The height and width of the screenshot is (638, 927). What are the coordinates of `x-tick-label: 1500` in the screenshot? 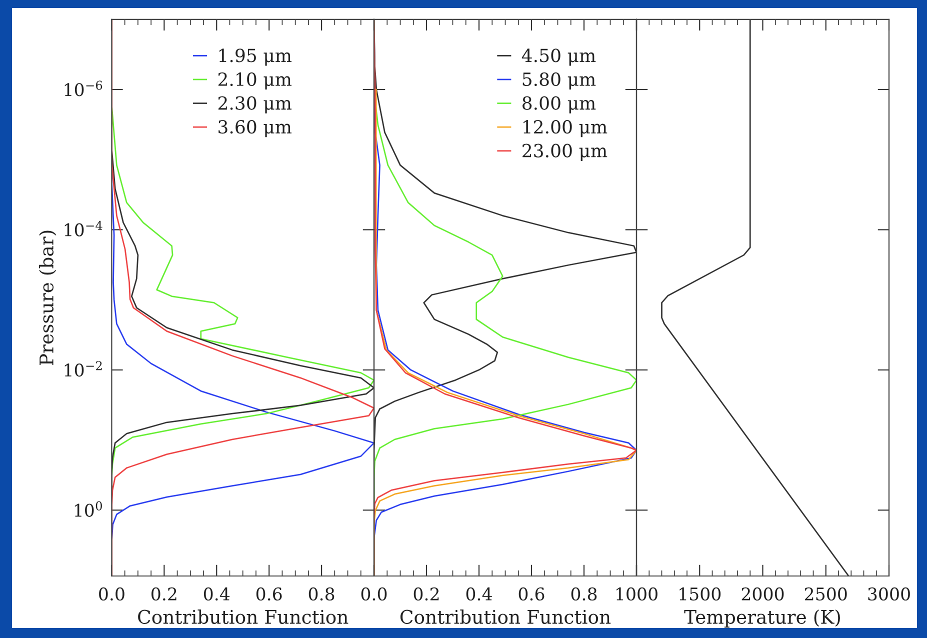 It's located at (700, 594).